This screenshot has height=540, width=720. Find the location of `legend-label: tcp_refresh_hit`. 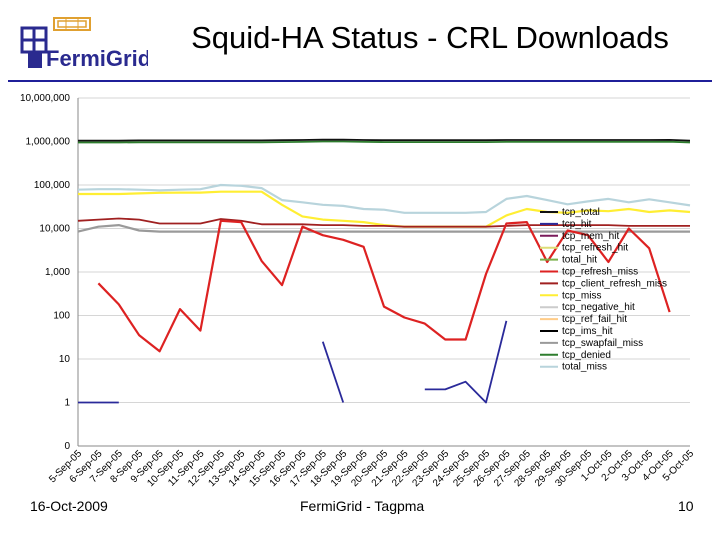

legend-label: tcp_refresh_hit is located at coordinates (595, 248).